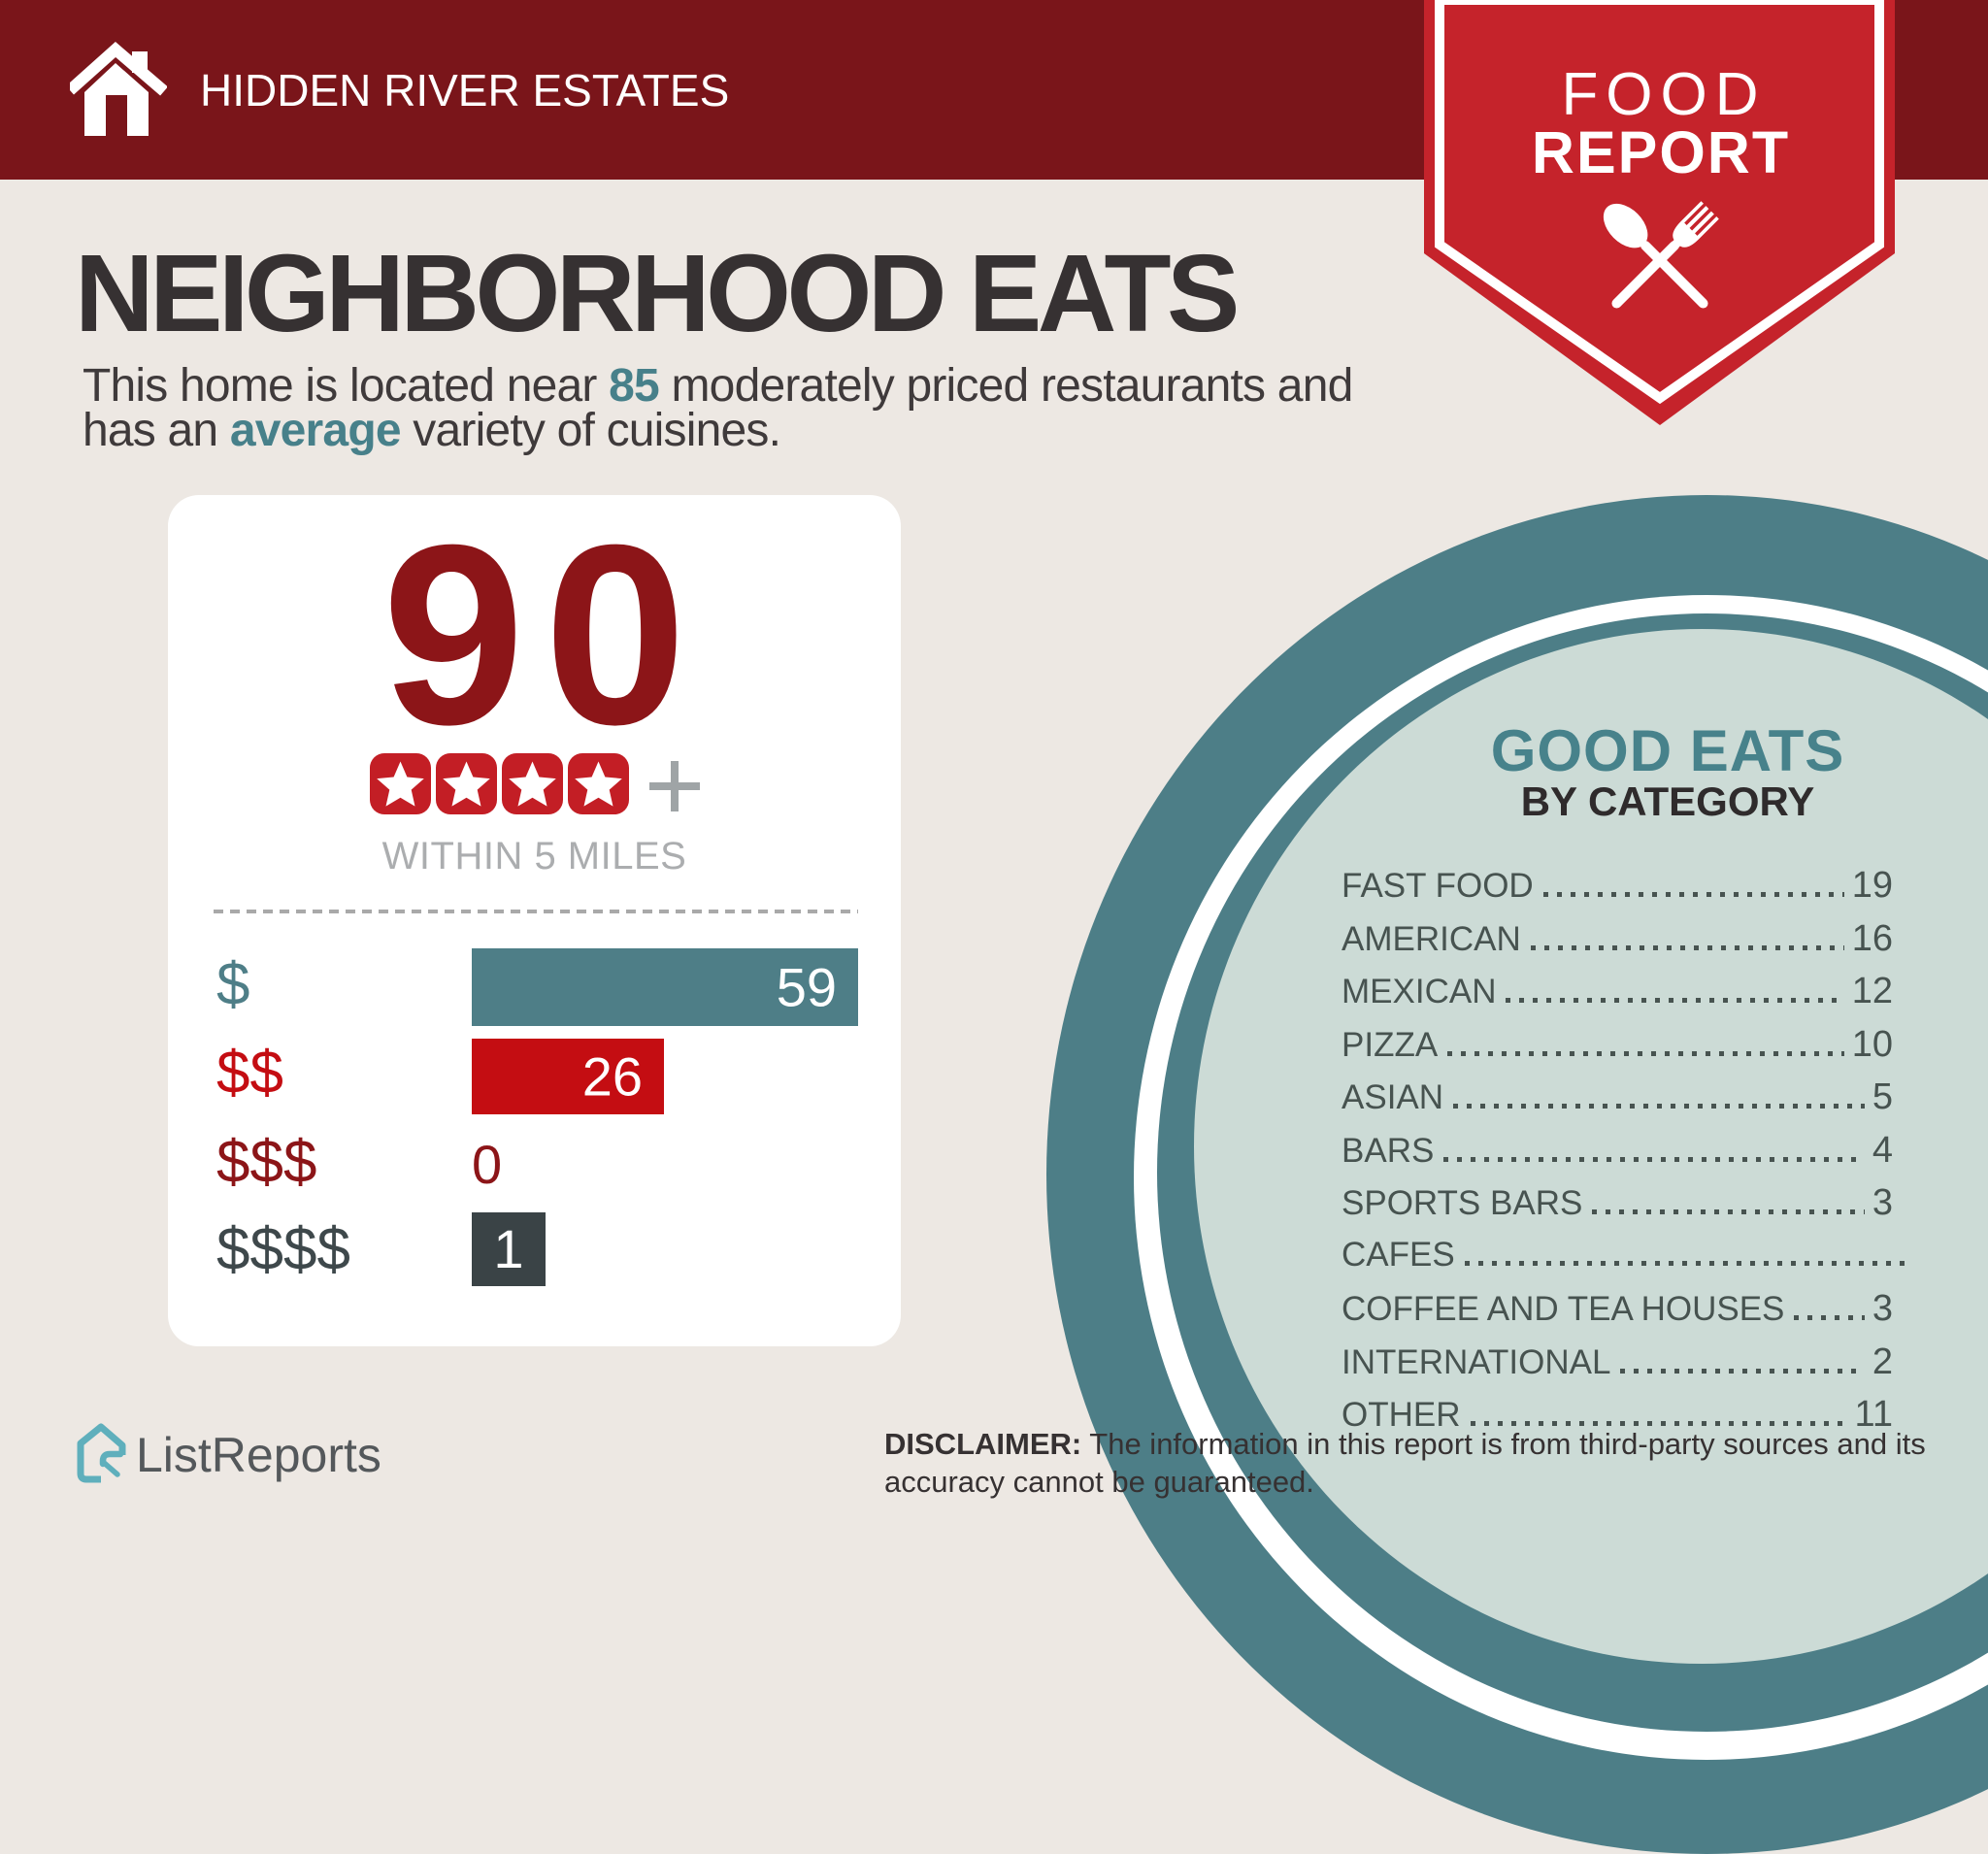 Image resolution: width=1988 pixels, height=1854 pixels. What do you see at coordinates (1664, 94) in the screenshot?
I see `svg-text: FOOD` at bounding box center [1664, 94].